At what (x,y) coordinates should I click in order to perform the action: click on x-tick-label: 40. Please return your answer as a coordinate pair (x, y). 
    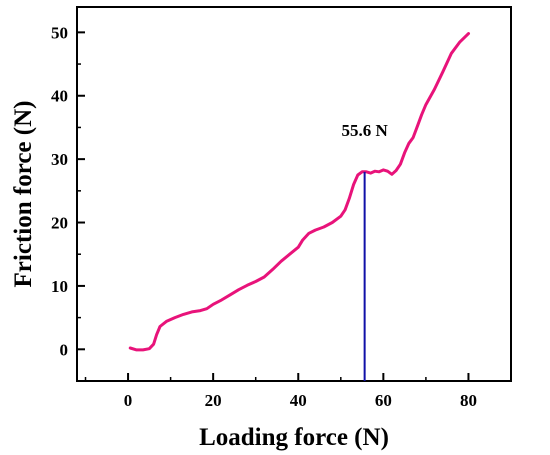
    Looking at the image, I should click on (298, 400).